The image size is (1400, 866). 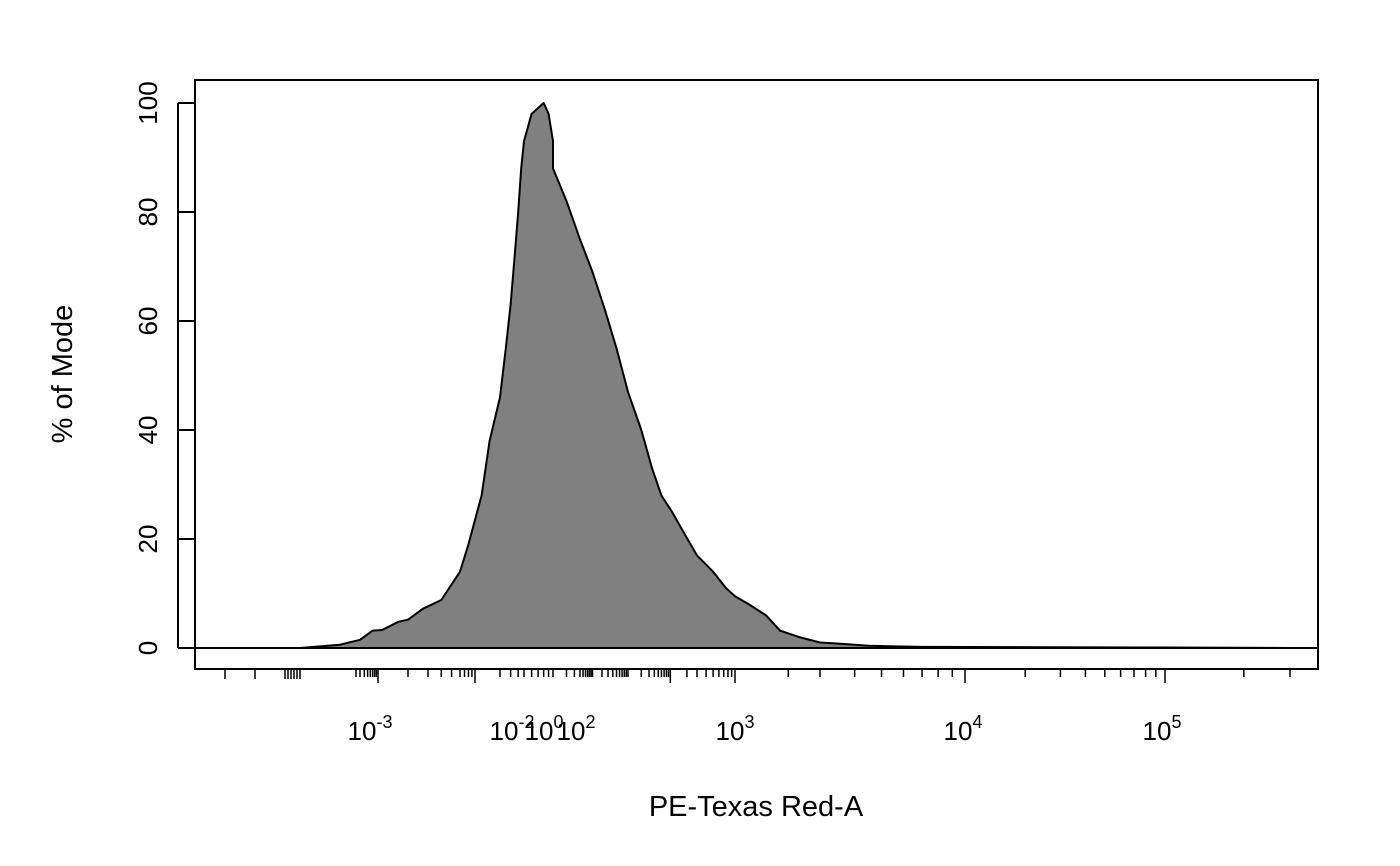 What do you see at coordinates (148, 212) in the screenshot?
I see `y-tick-label: 80` at bounding box center [148, 212].